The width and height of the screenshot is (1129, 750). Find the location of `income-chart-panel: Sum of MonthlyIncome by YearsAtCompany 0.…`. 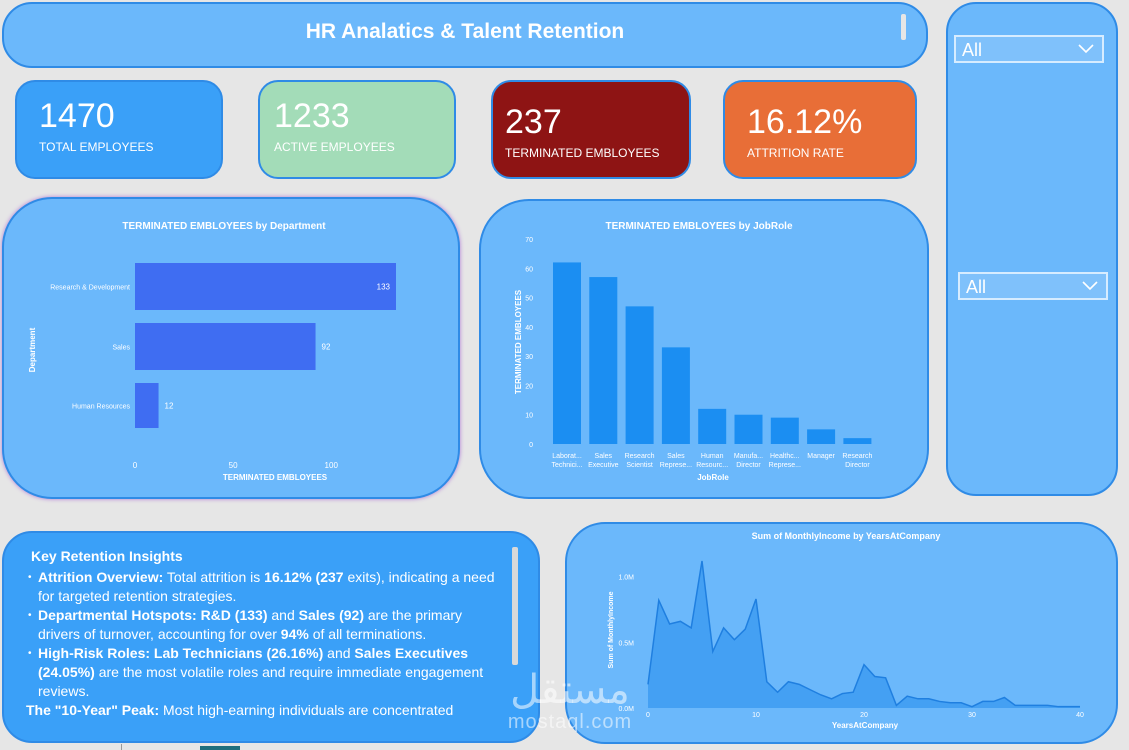

income-chart-panel: Sum of MonthlyIncome by YearsAtCompany 0.… is located at coordinates (841, 633).